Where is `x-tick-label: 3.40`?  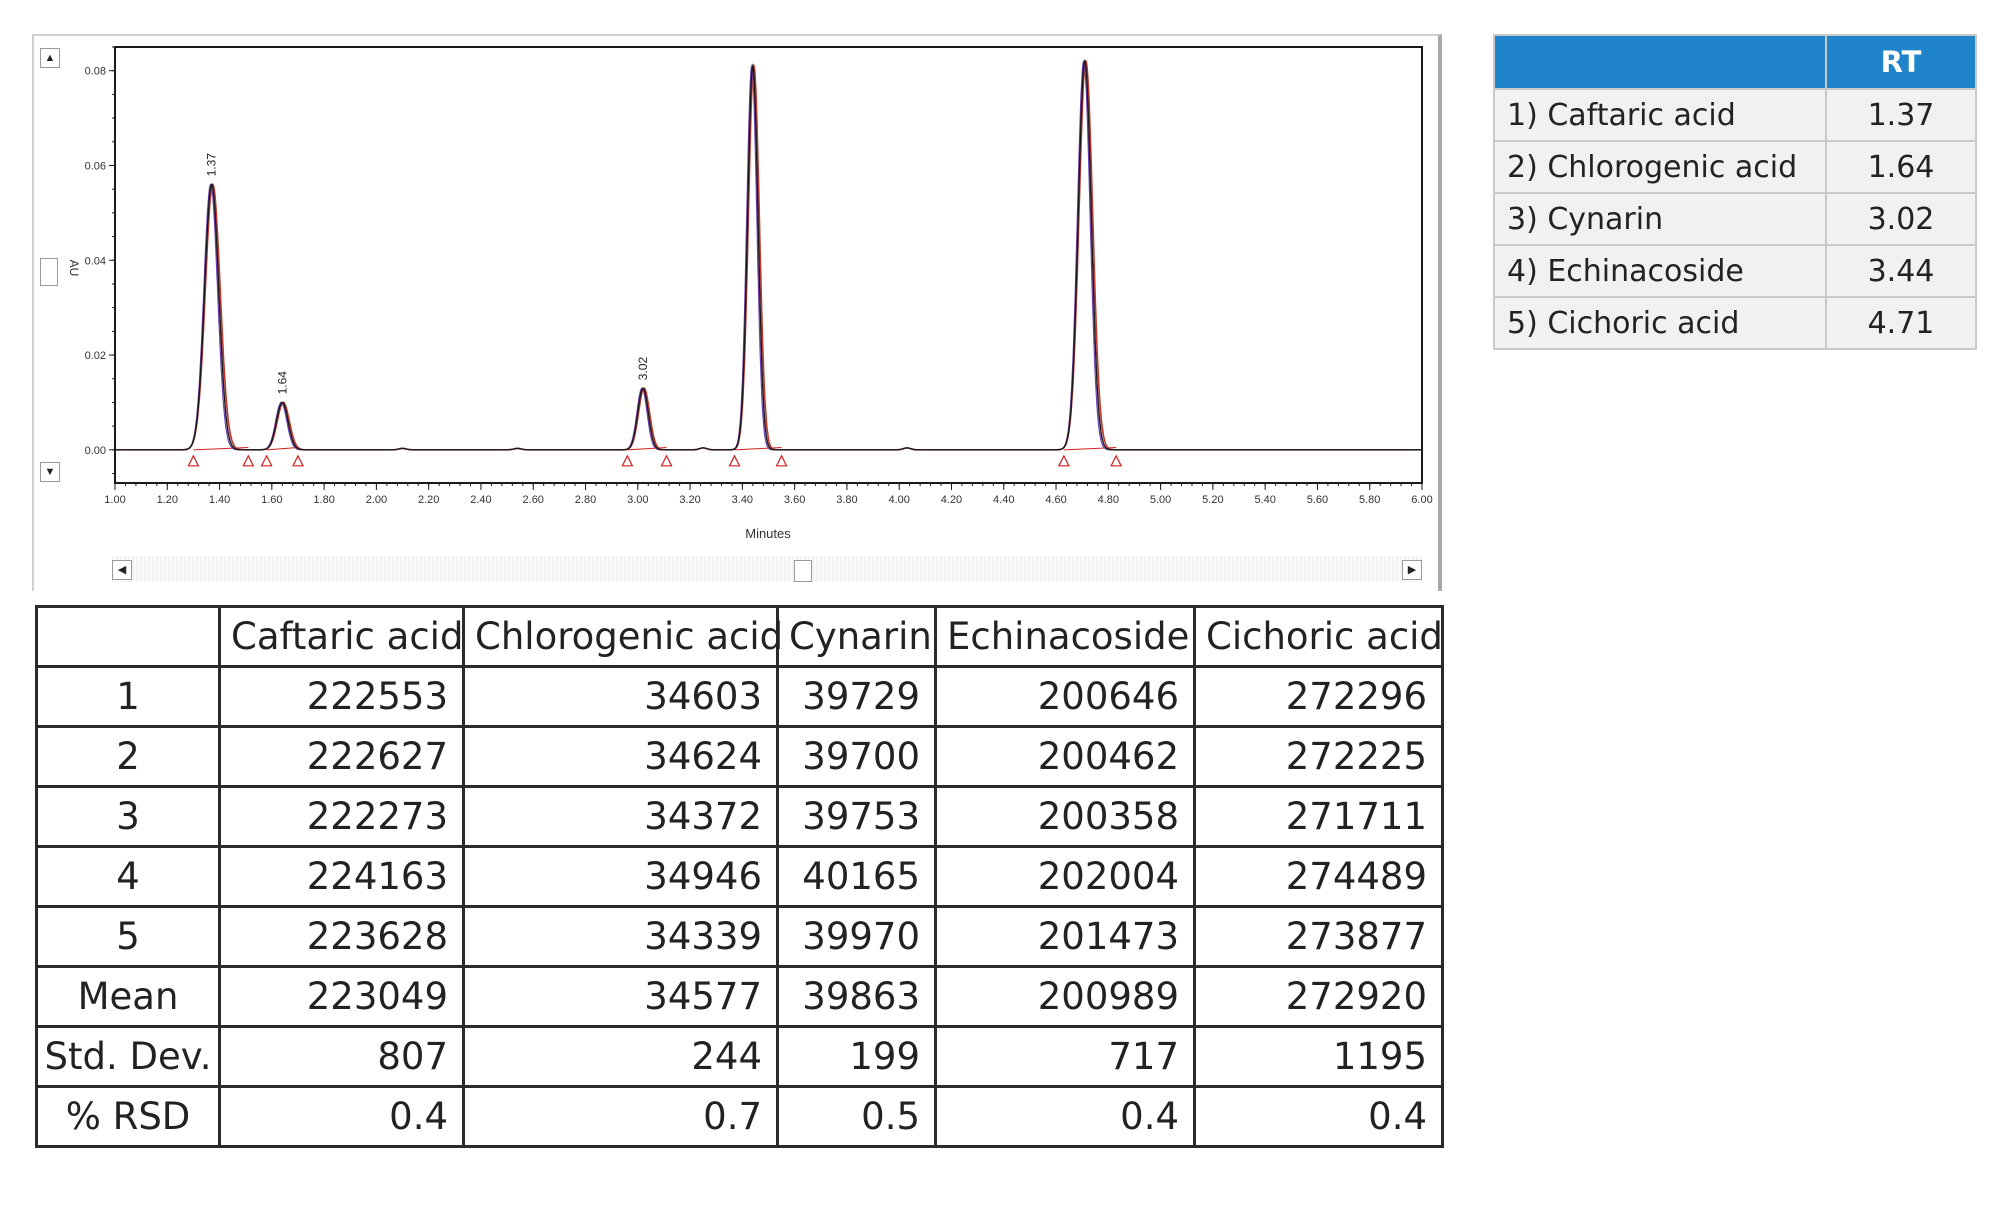 x-tick-label: 3.40 is located at coordinates (742, 500).